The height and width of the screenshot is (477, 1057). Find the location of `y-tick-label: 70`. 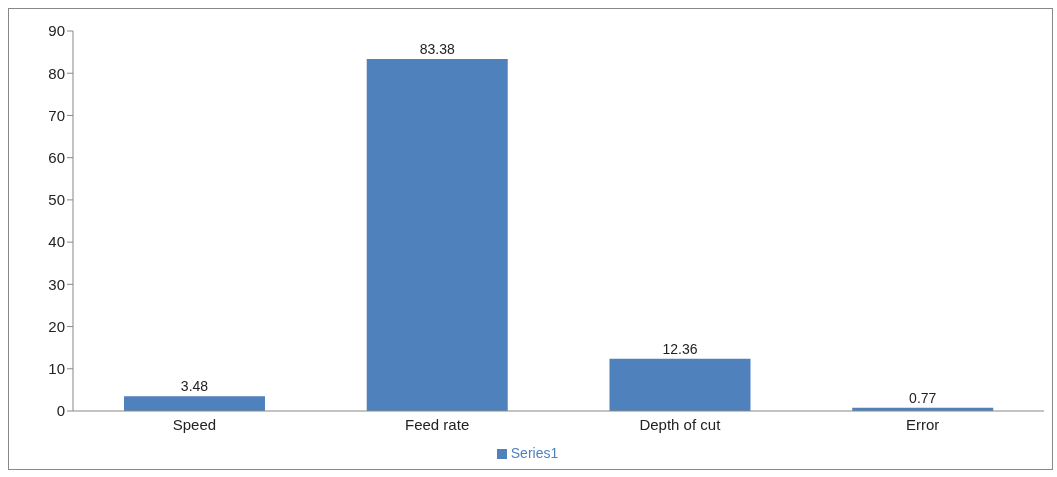

y-tick-label: 70 is located at coordinates (56, 115).